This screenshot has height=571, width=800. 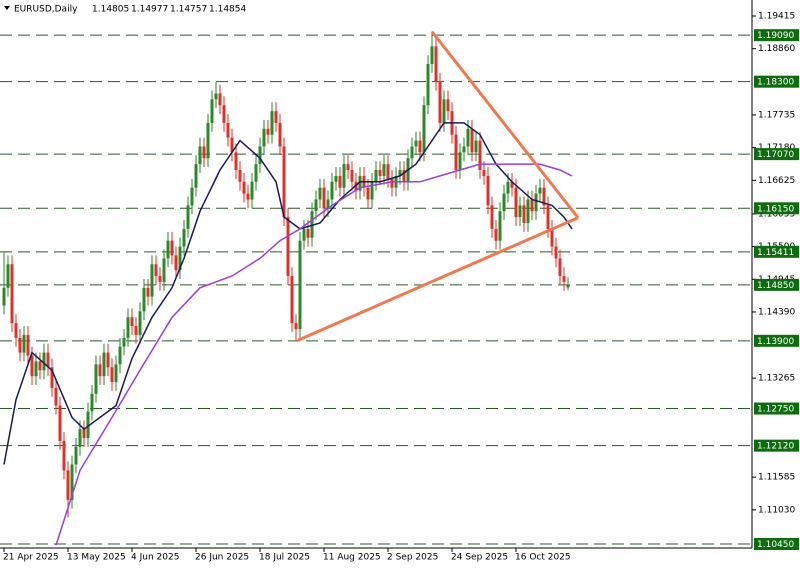 What do you see at coordinates (7, 8) in the screenshot?
I see `menu-arrow` at bounding box center [7, 8].